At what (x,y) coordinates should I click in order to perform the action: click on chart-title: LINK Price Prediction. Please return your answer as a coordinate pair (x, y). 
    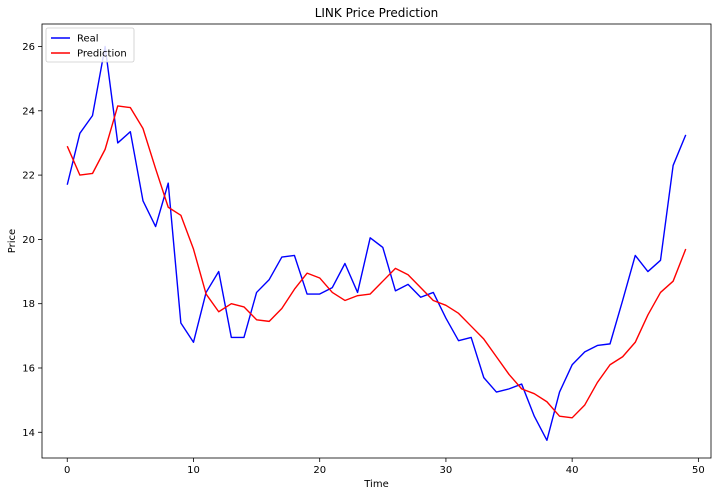
    Looking at the image, I should click on (377, 13).